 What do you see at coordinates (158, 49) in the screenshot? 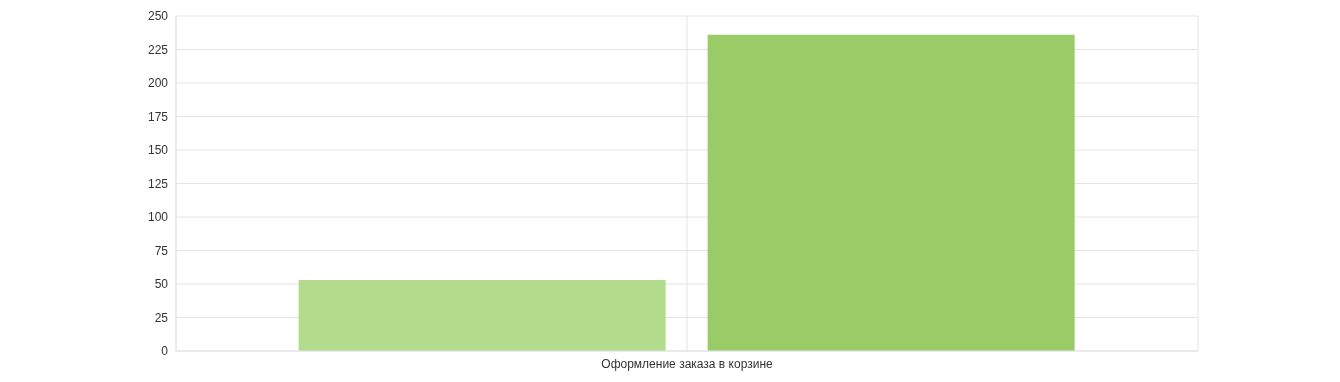
I see `y-tick-label: 225` at bounding box center [158, 49].